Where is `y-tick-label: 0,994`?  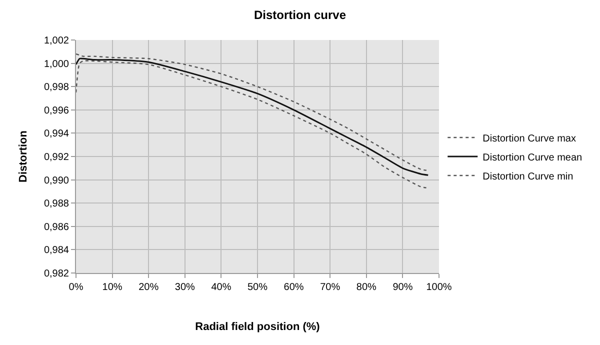 y-tick-label: 0,994 is located at coordinates (57, 134).